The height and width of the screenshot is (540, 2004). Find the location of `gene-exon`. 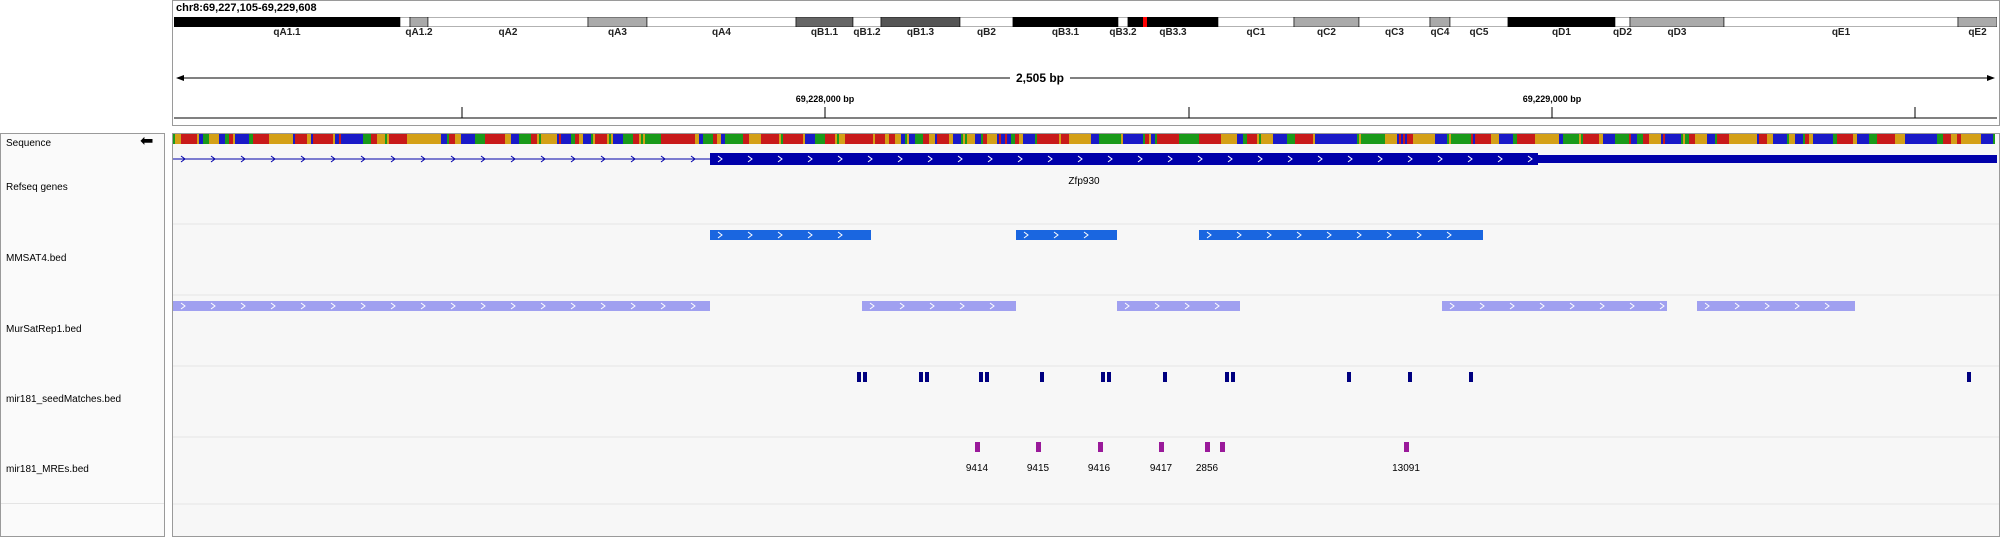

gene-exon is located at coordinates (1124, 159).